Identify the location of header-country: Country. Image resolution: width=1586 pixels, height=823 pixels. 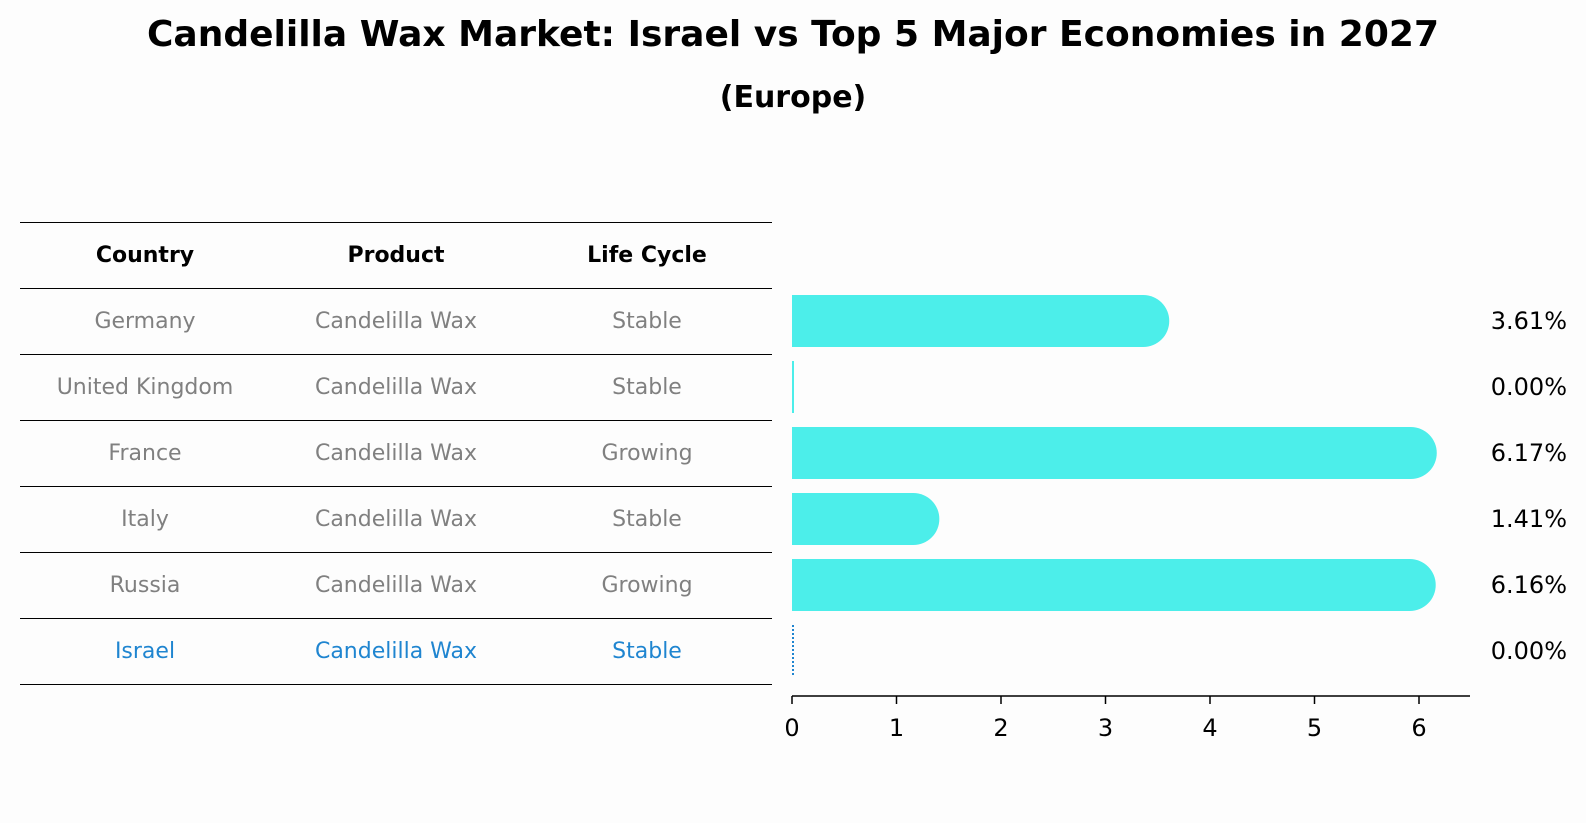
(145, 255).